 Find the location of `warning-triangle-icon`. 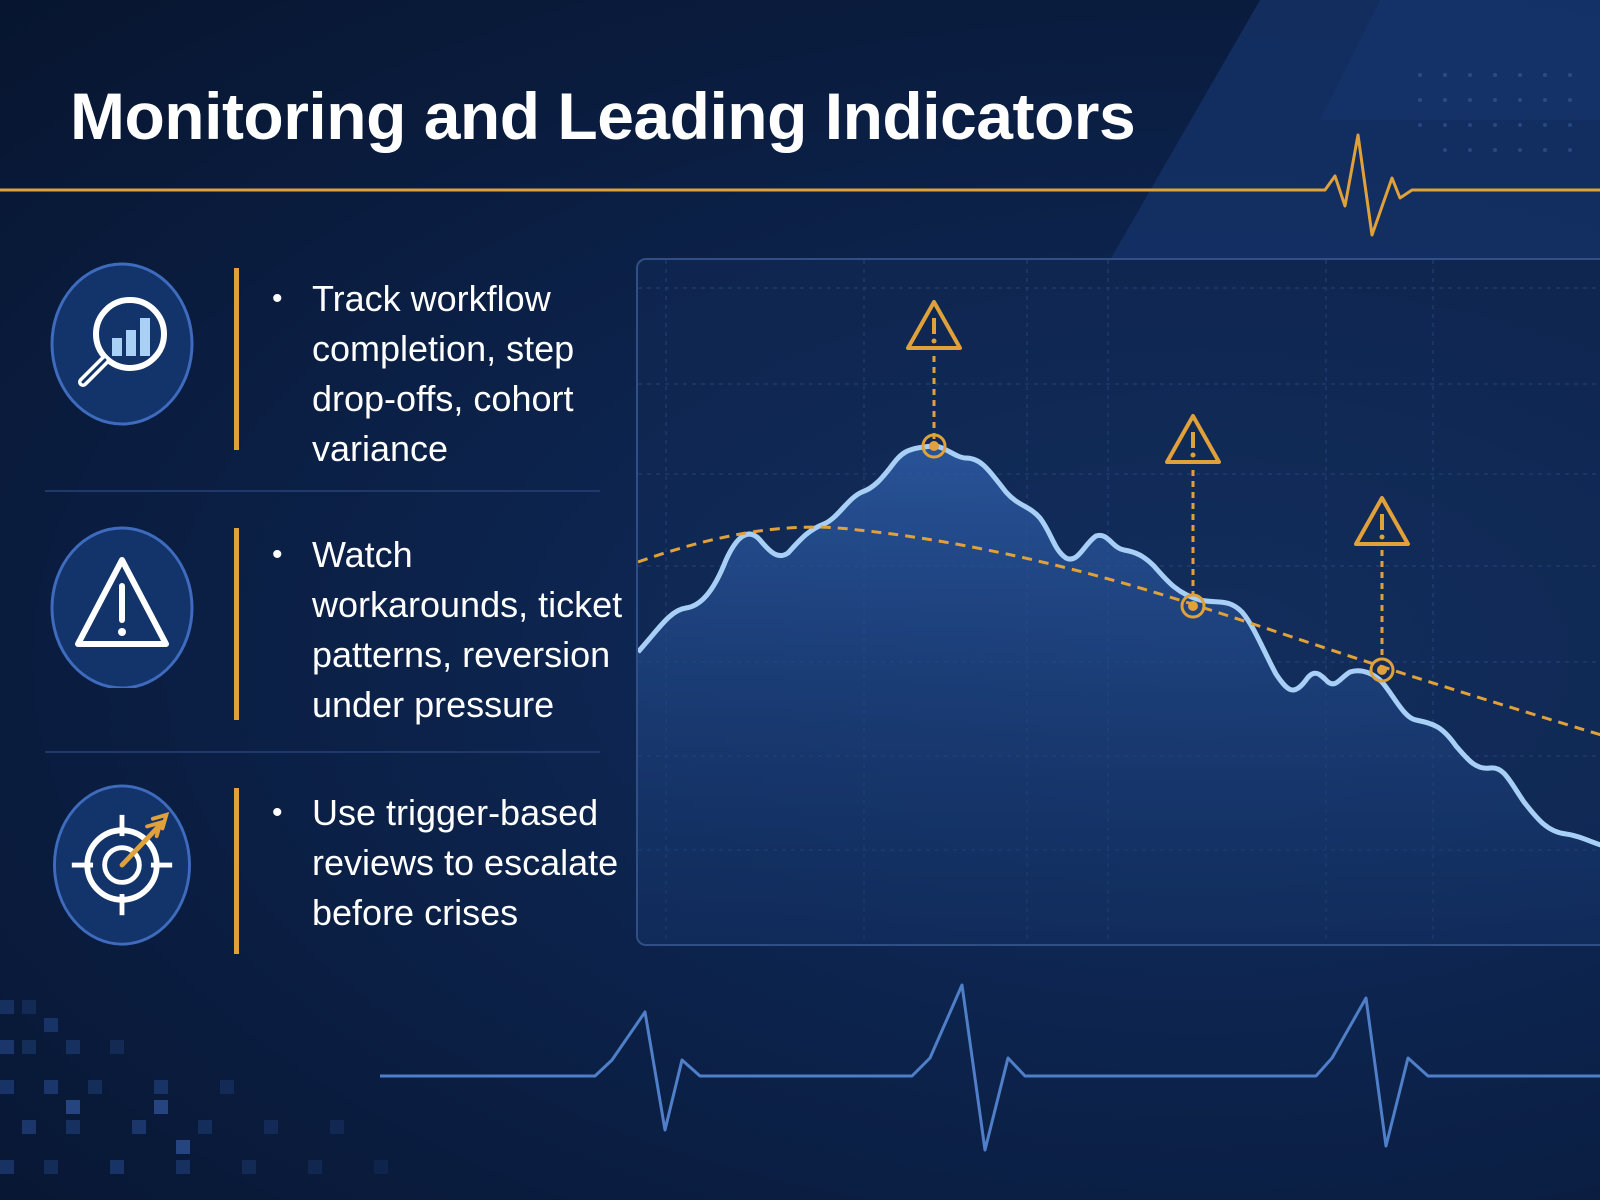

warning-triangle-icon is located at coordinates (122, 607).